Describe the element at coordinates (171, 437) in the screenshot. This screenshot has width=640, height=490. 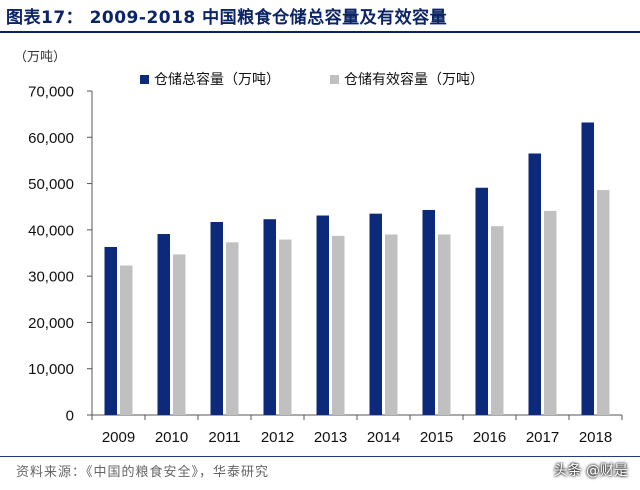
I see `x-tick-label: 2010` at that location.